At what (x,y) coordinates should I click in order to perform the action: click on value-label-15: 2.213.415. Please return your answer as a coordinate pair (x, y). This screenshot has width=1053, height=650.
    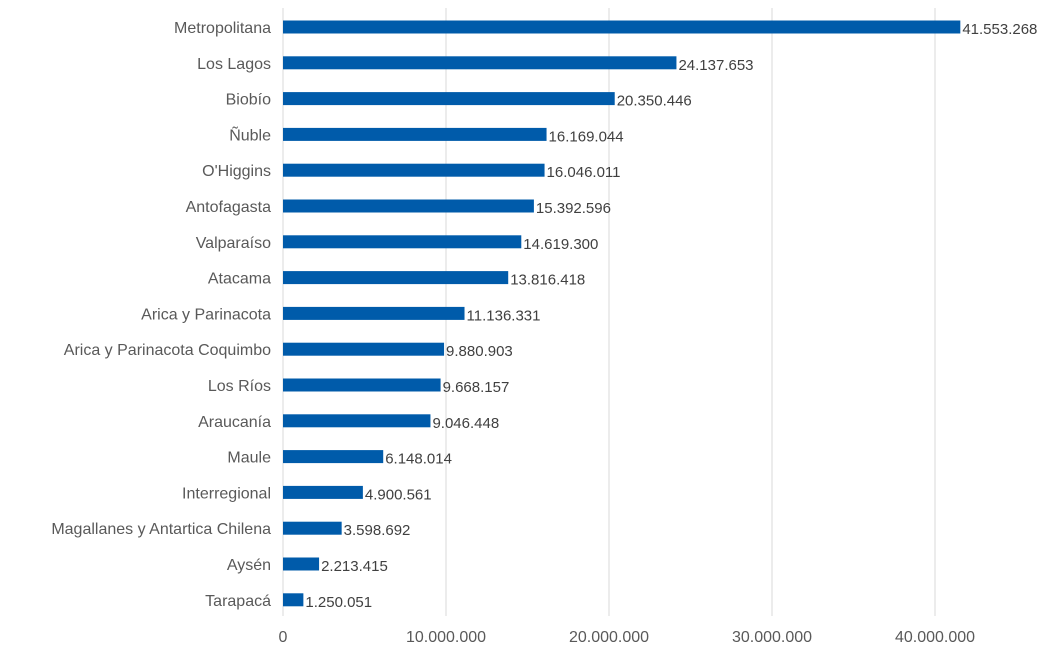
    Looking at the image, I should click on (354, 566).